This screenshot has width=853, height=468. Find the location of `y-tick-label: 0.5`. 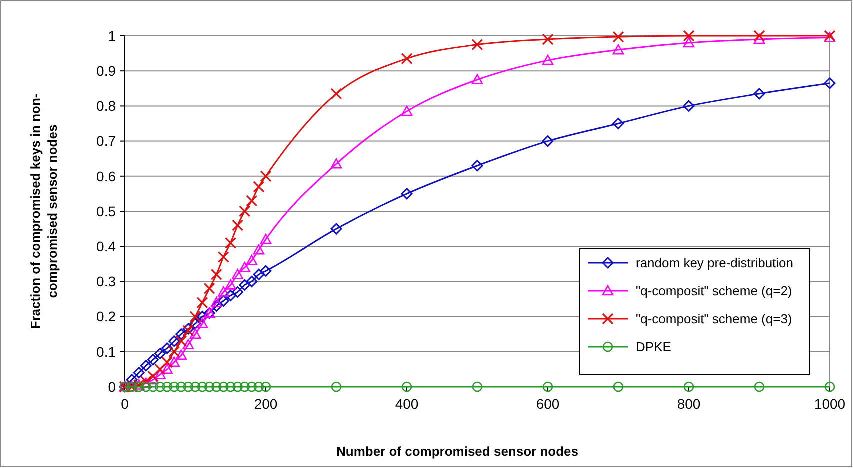

y-tick-label: 0.5 is located at coordinates (106, 211).